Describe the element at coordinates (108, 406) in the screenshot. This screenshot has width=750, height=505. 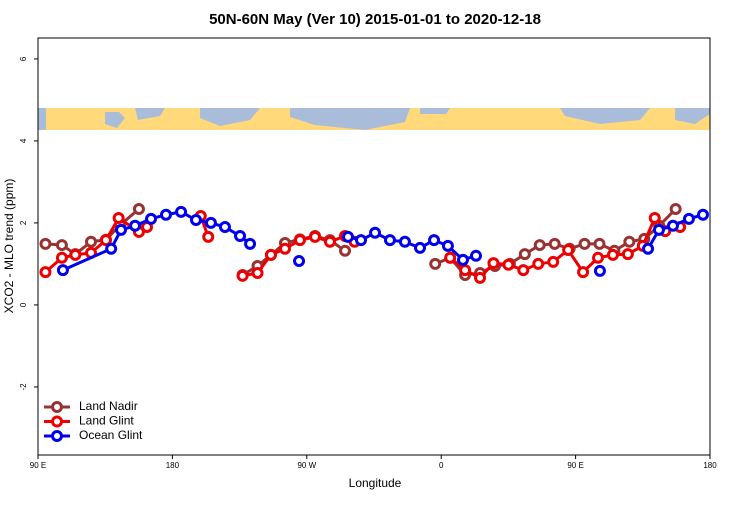
I see `legend-label: Land Nadir` at that location.